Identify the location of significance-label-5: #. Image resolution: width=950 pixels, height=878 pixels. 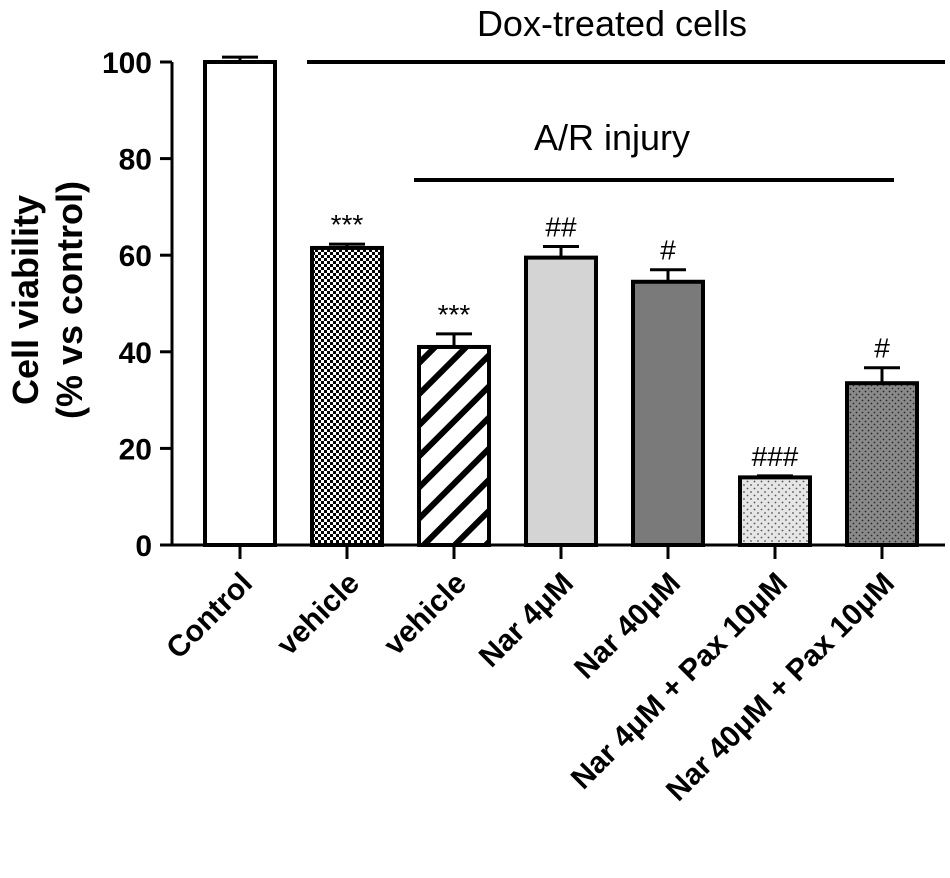
(668, 250).